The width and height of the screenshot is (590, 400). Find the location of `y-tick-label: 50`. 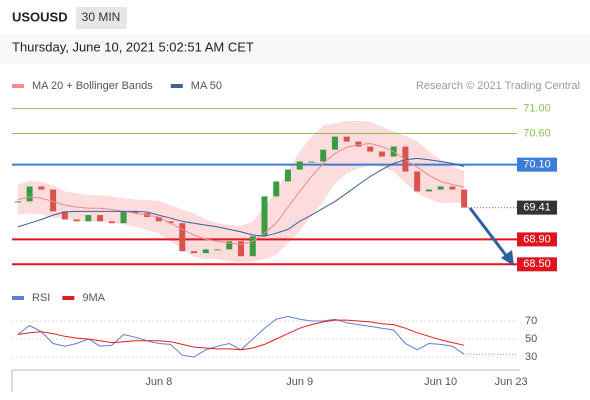

y-tick-label: 50 is located at coordinates (531, 339).